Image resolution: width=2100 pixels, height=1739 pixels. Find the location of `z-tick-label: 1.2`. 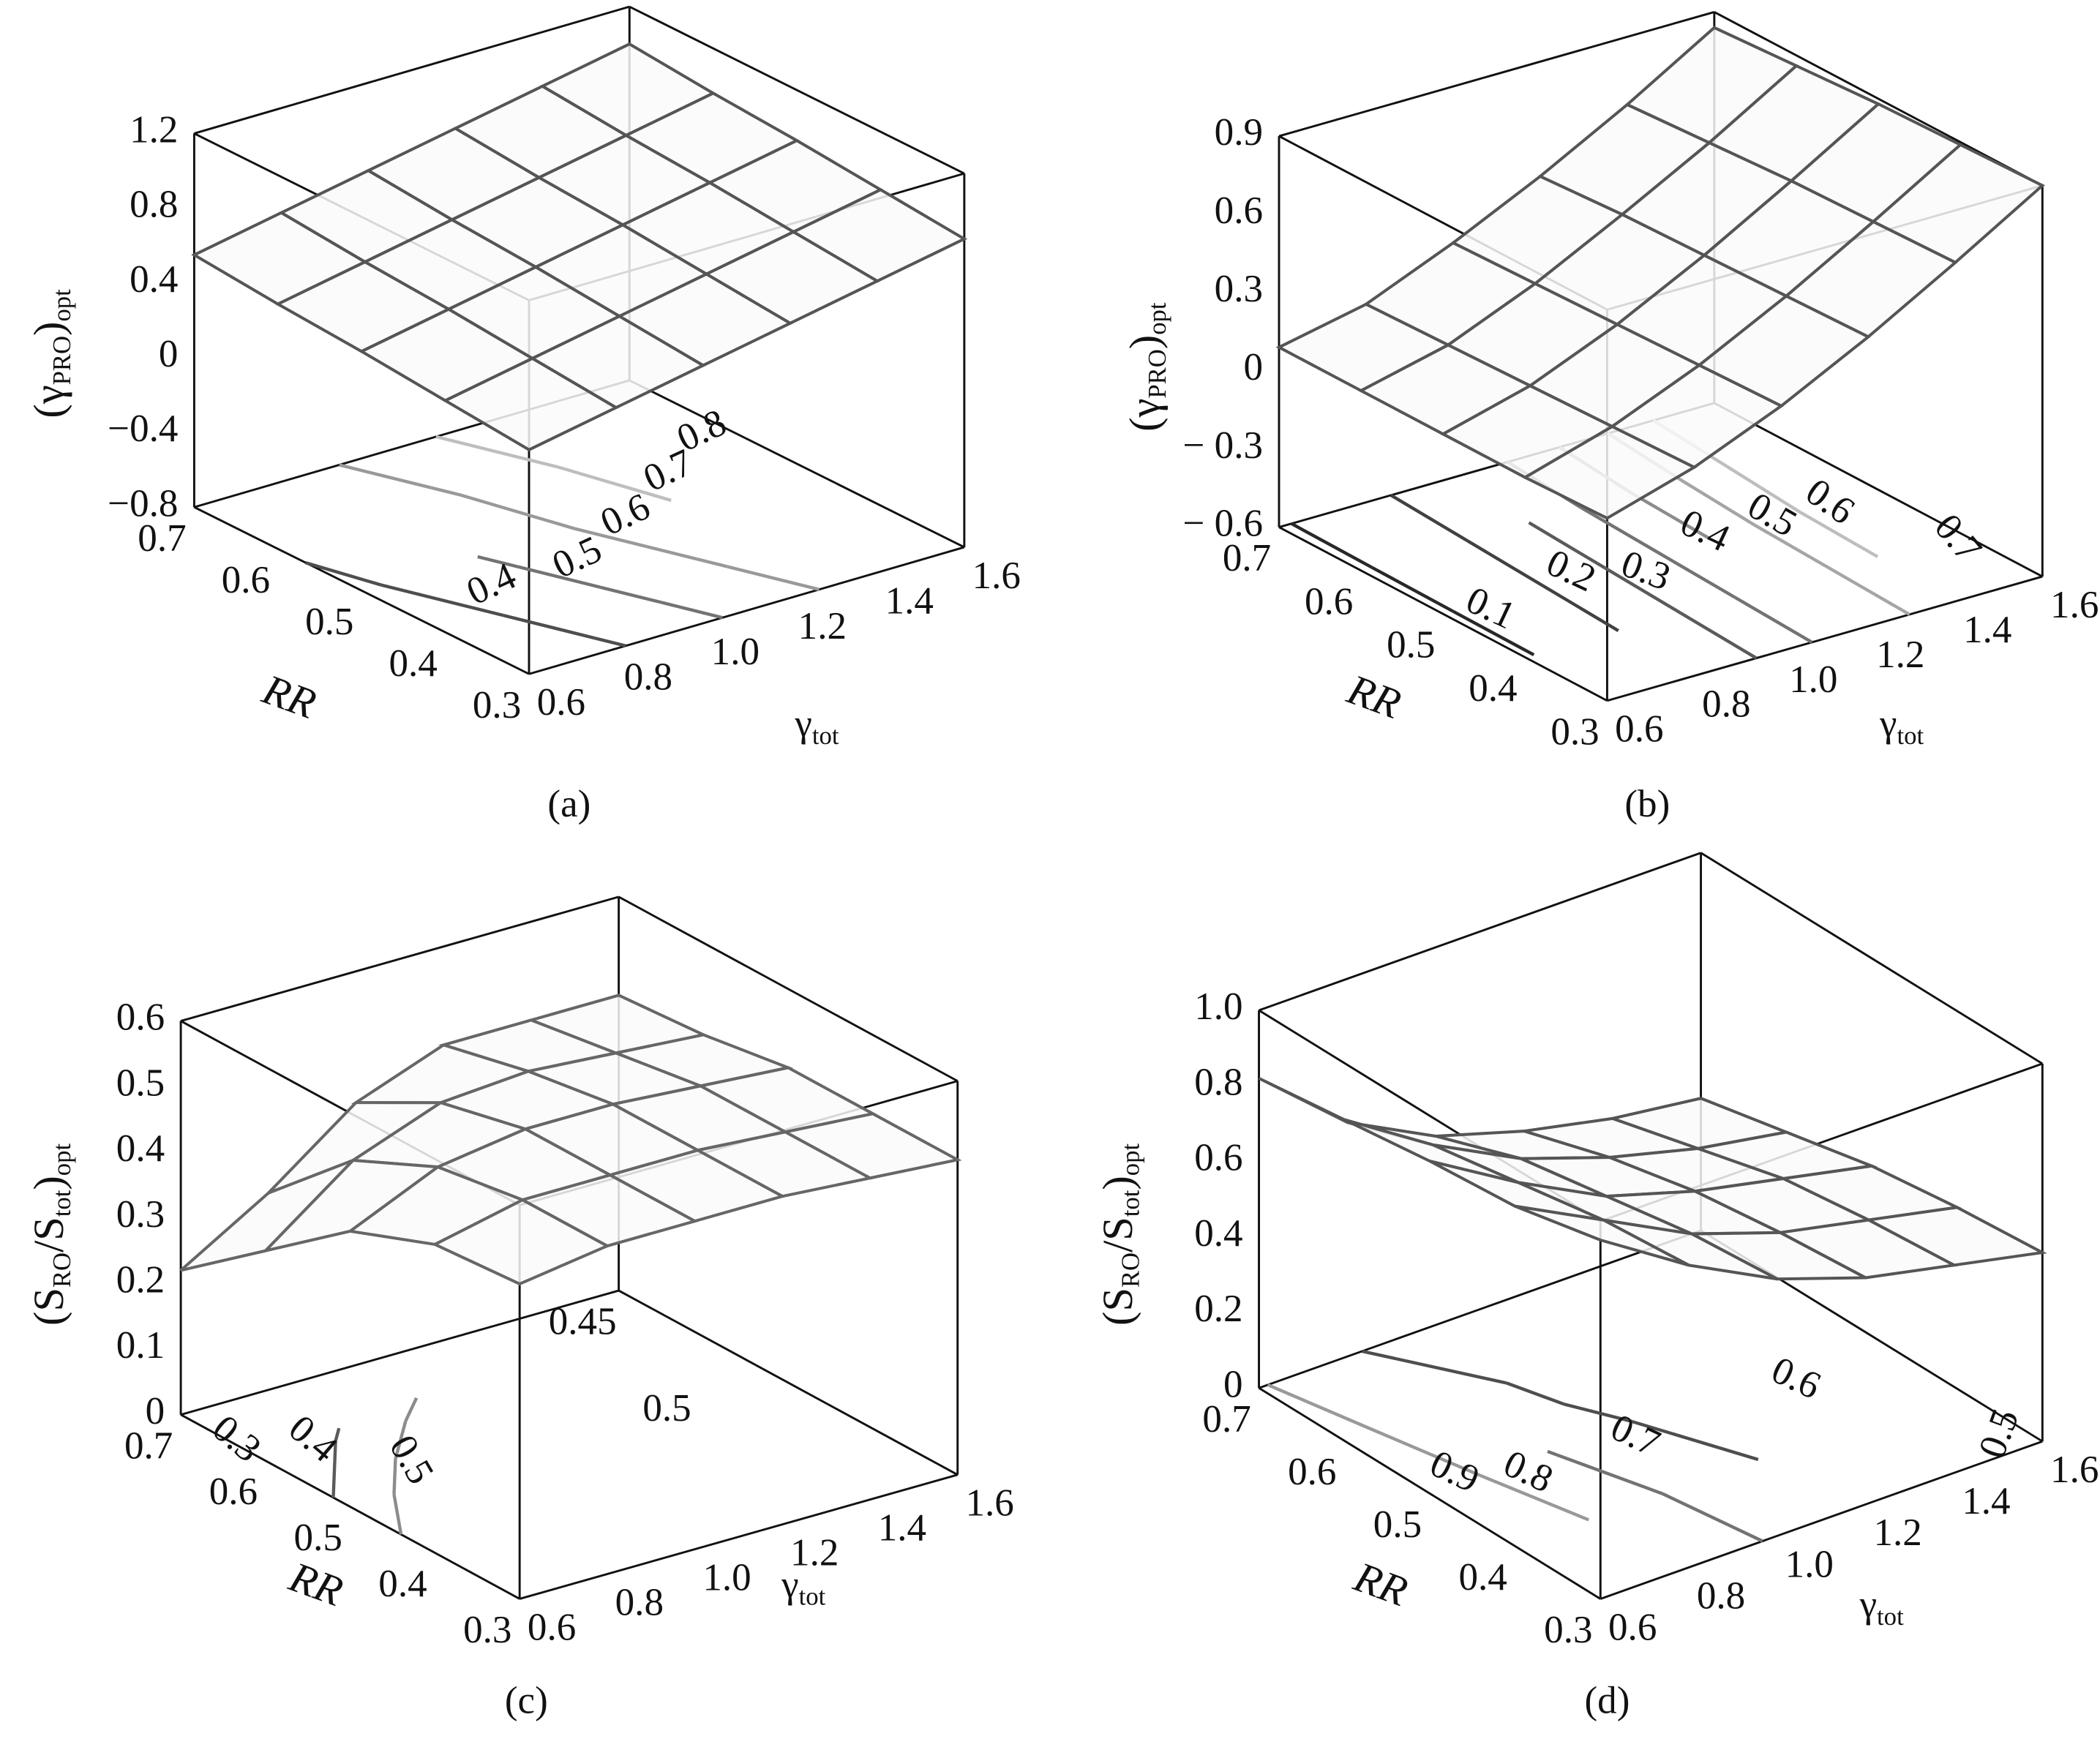

z-tick-label: 1.2 is located at coordinates (154, 130).